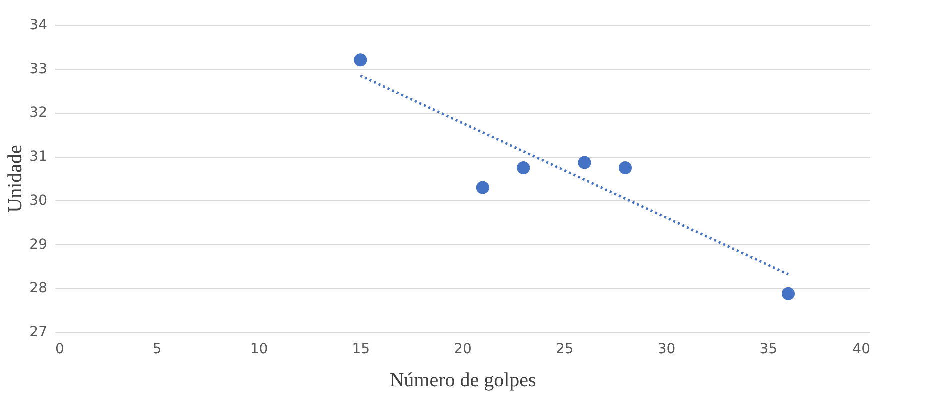 This screenshot has width=927, height=414. What do you see at coordinates (667, 350) in the screenshot?
I see `x-tick-label: 30` at bounding box center [667, 350].